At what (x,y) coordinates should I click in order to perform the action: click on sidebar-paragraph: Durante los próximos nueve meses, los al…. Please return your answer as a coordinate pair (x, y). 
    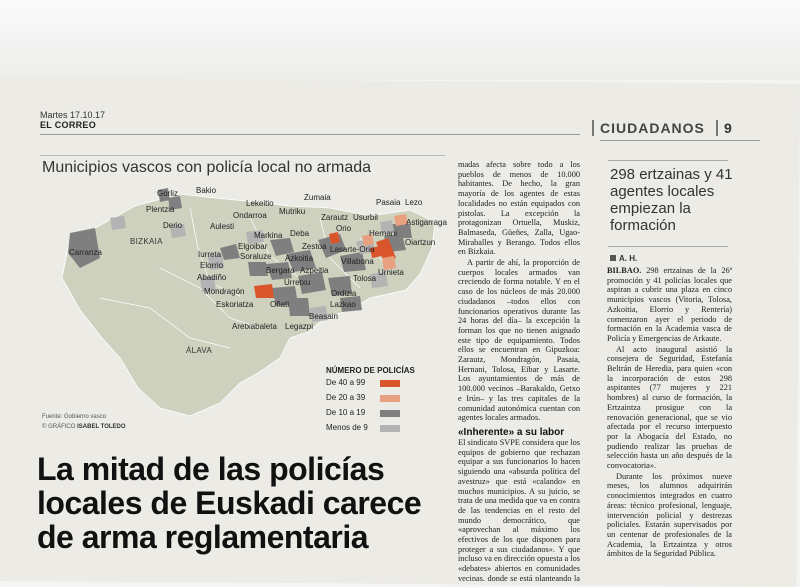
    Looking at the image, I should click on (669, 515).